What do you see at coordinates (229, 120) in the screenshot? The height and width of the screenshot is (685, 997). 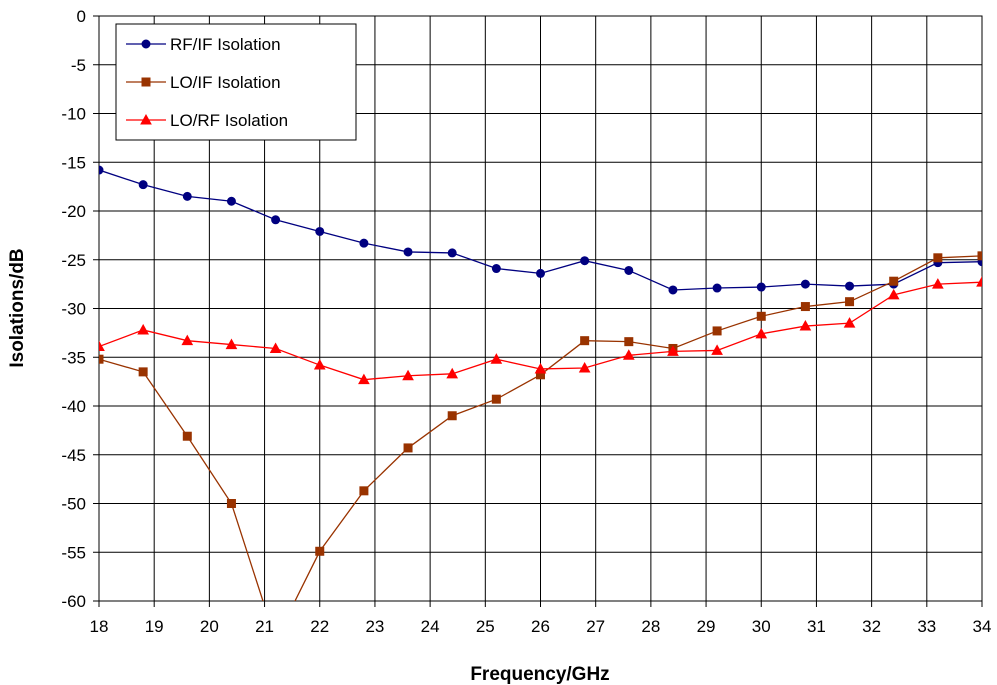 I see `legend-label: LO/RF Isolation` at bounding box center [229, 120].